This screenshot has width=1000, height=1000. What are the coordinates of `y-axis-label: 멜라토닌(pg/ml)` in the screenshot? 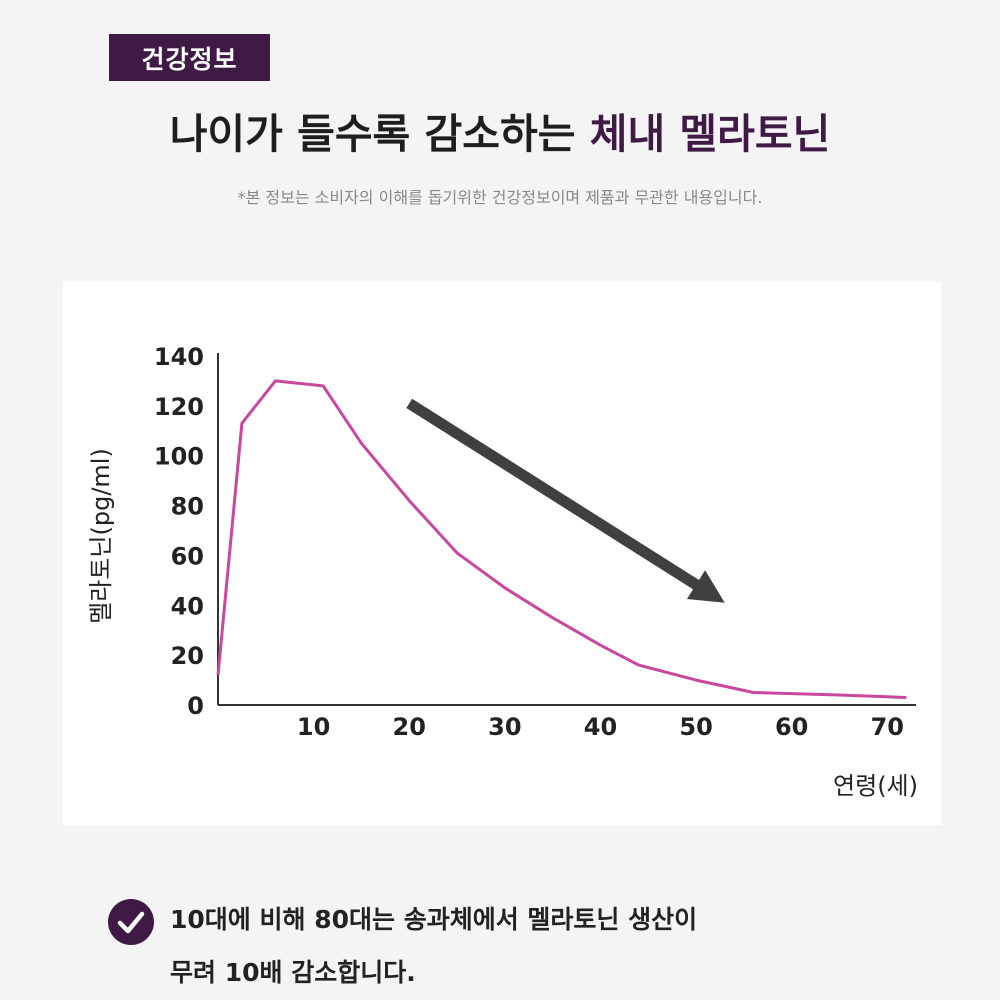 It's located at (101, 536).